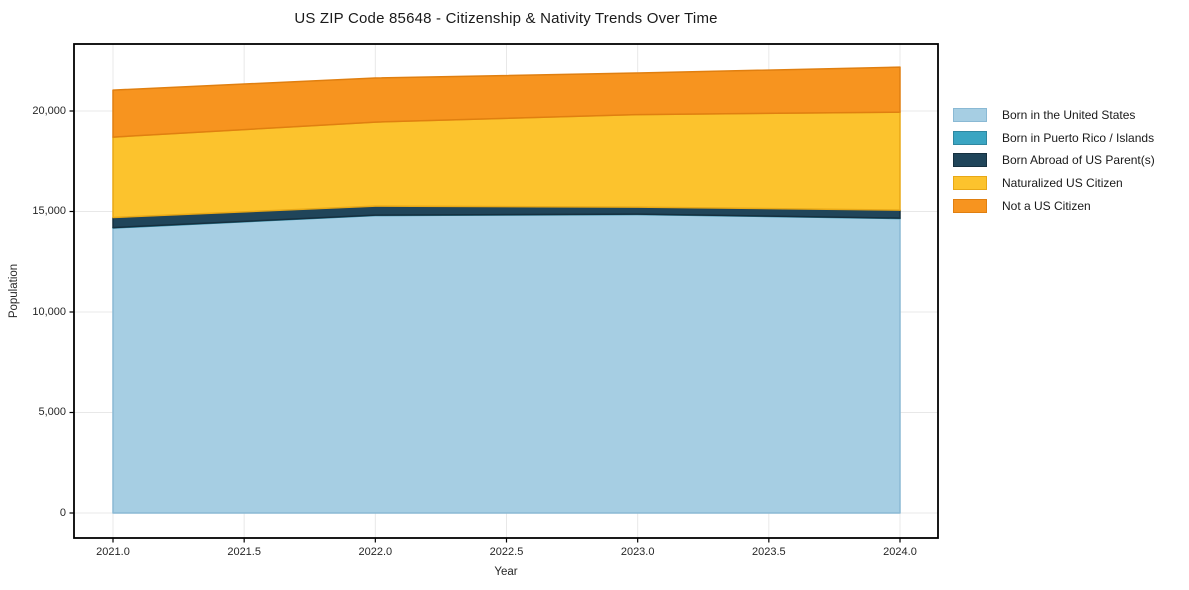  What do you see at coordinates (1046, 205) in the screenshot?
I see `legend-label: Not a US Citizen` at bounding box center [1046, 205].